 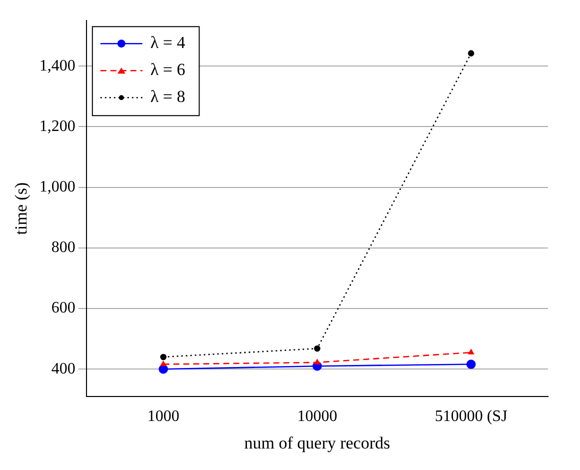 What do you see at coordinates (21, 208) in the screenshot?
I see `y-axis-title: time (s)` at bounding box center [21, 208].